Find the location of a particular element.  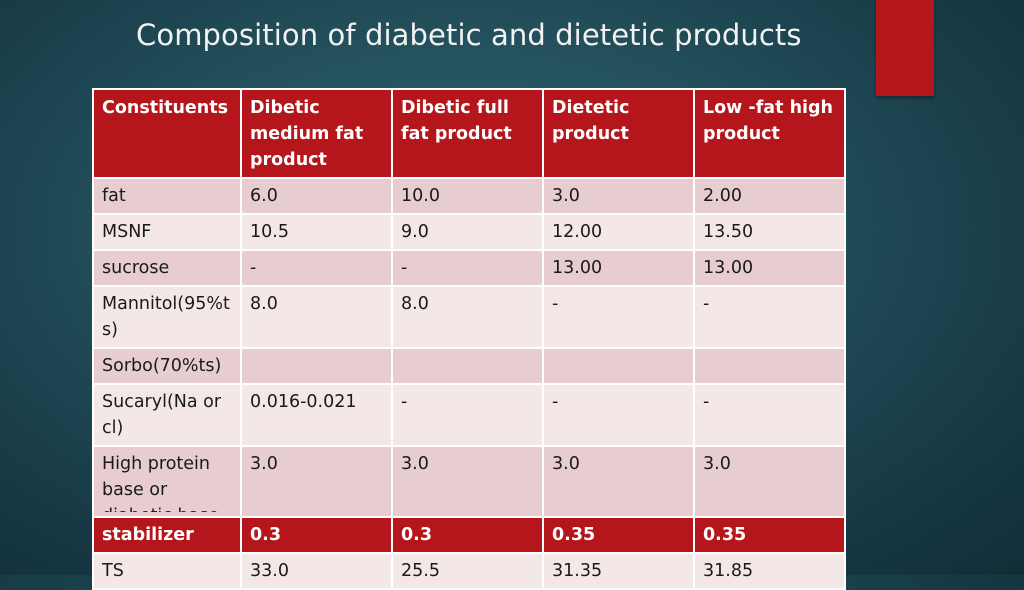

table-cell: 10.5 is located at coordinates (316, 232).